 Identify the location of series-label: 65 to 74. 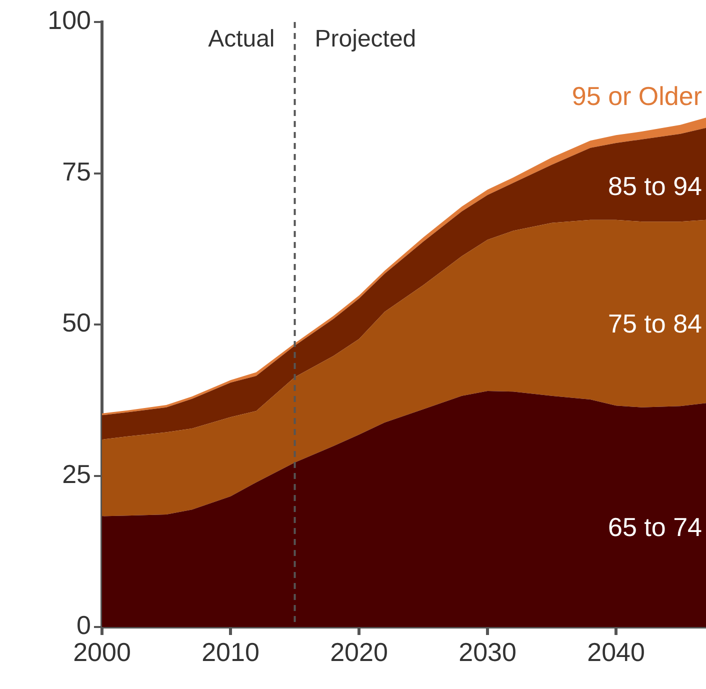
(655, 527).